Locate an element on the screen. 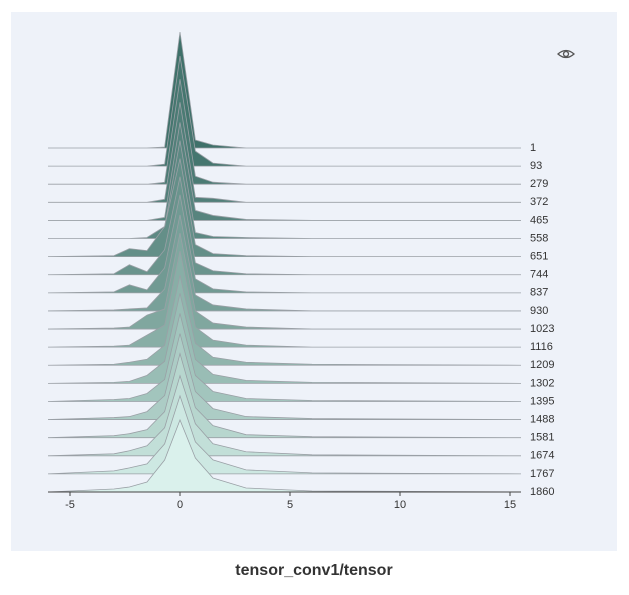 The width and height of the screenshot is (629, 595). eye-icon is located at coordinates (566, 54).